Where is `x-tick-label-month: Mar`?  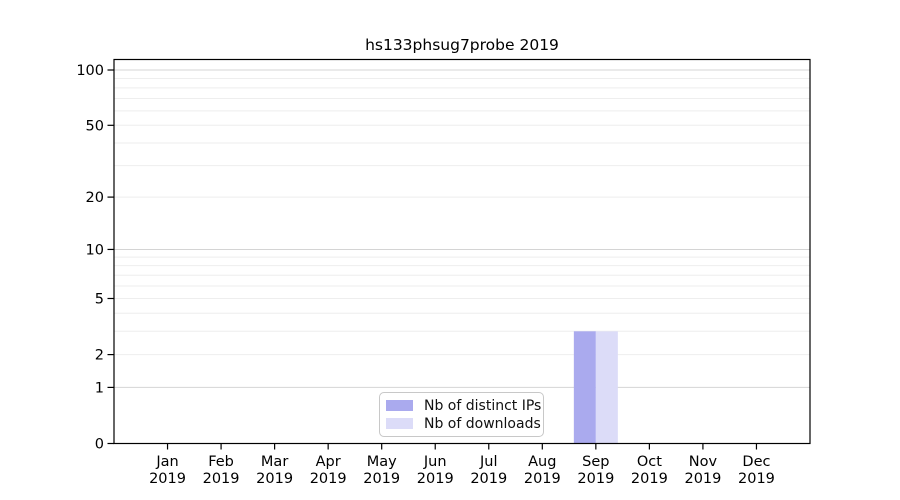
x-tick-label-month: Mar is located at coordinates (274, 462).